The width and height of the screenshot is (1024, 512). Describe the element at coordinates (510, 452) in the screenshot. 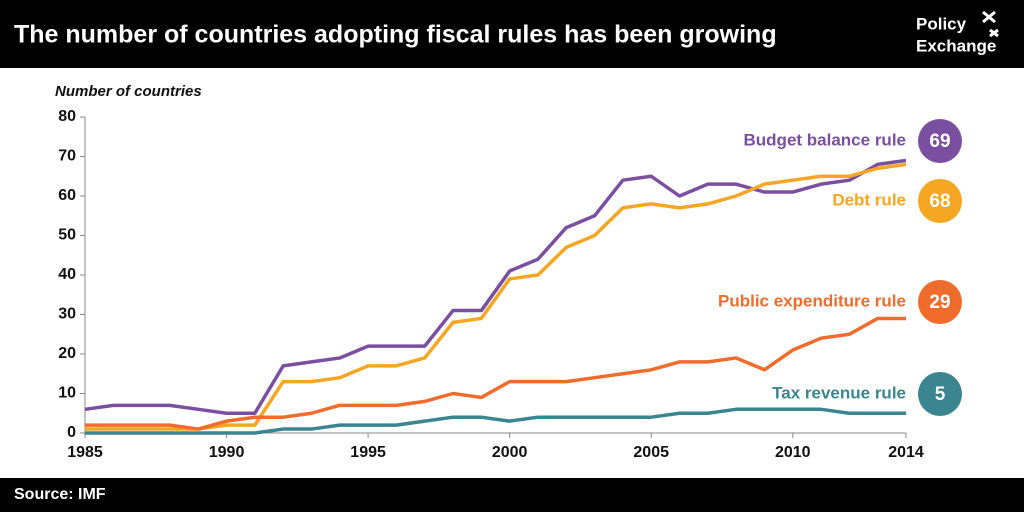

I see `x-tick-label: 2000` at that location.